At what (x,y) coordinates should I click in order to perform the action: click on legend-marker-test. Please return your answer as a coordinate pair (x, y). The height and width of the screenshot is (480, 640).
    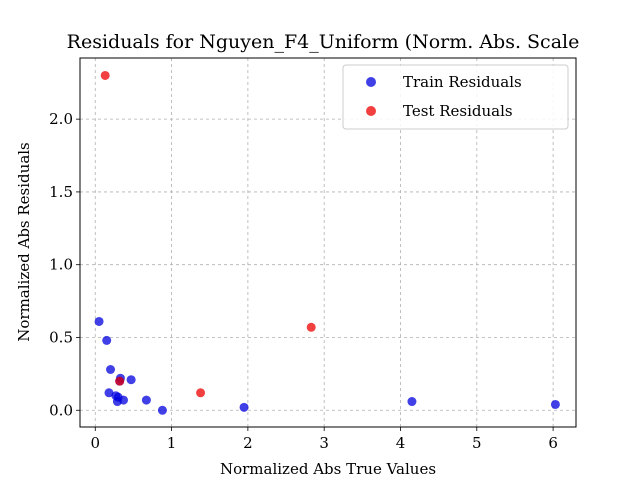
    Looking at the image, I should click on (371, 111).